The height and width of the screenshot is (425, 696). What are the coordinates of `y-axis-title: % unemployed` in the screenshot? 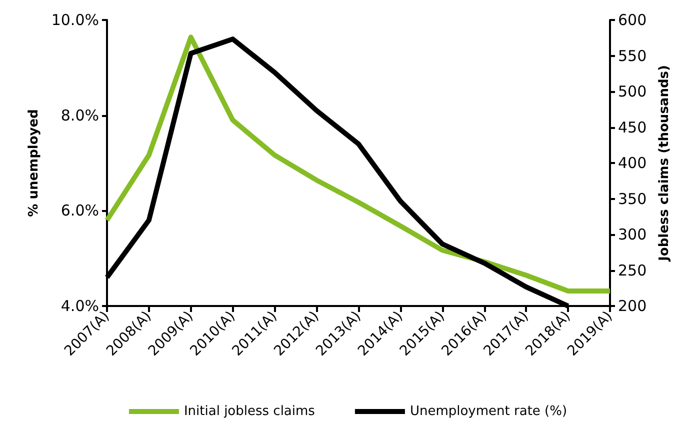 It's located at (34, 163).